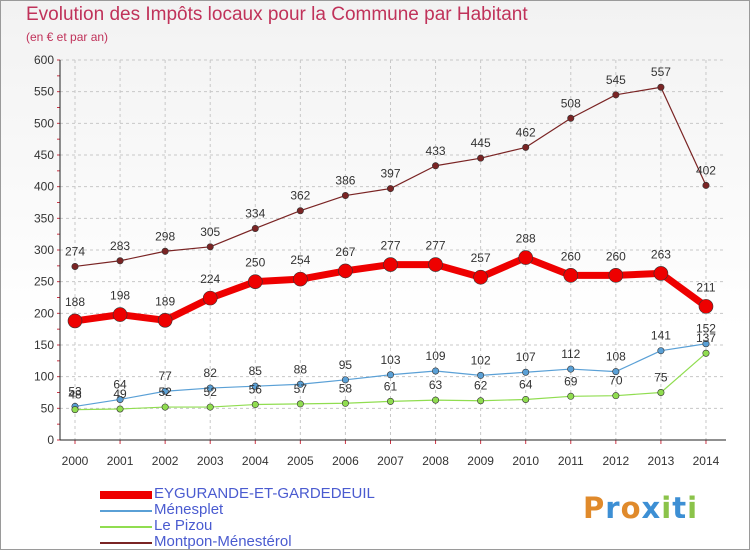 The height and width of the screenshot is (551, 750). Describe the element at coordinates (661, 72) in the screenshot. I see `data-label: 557` at that location.